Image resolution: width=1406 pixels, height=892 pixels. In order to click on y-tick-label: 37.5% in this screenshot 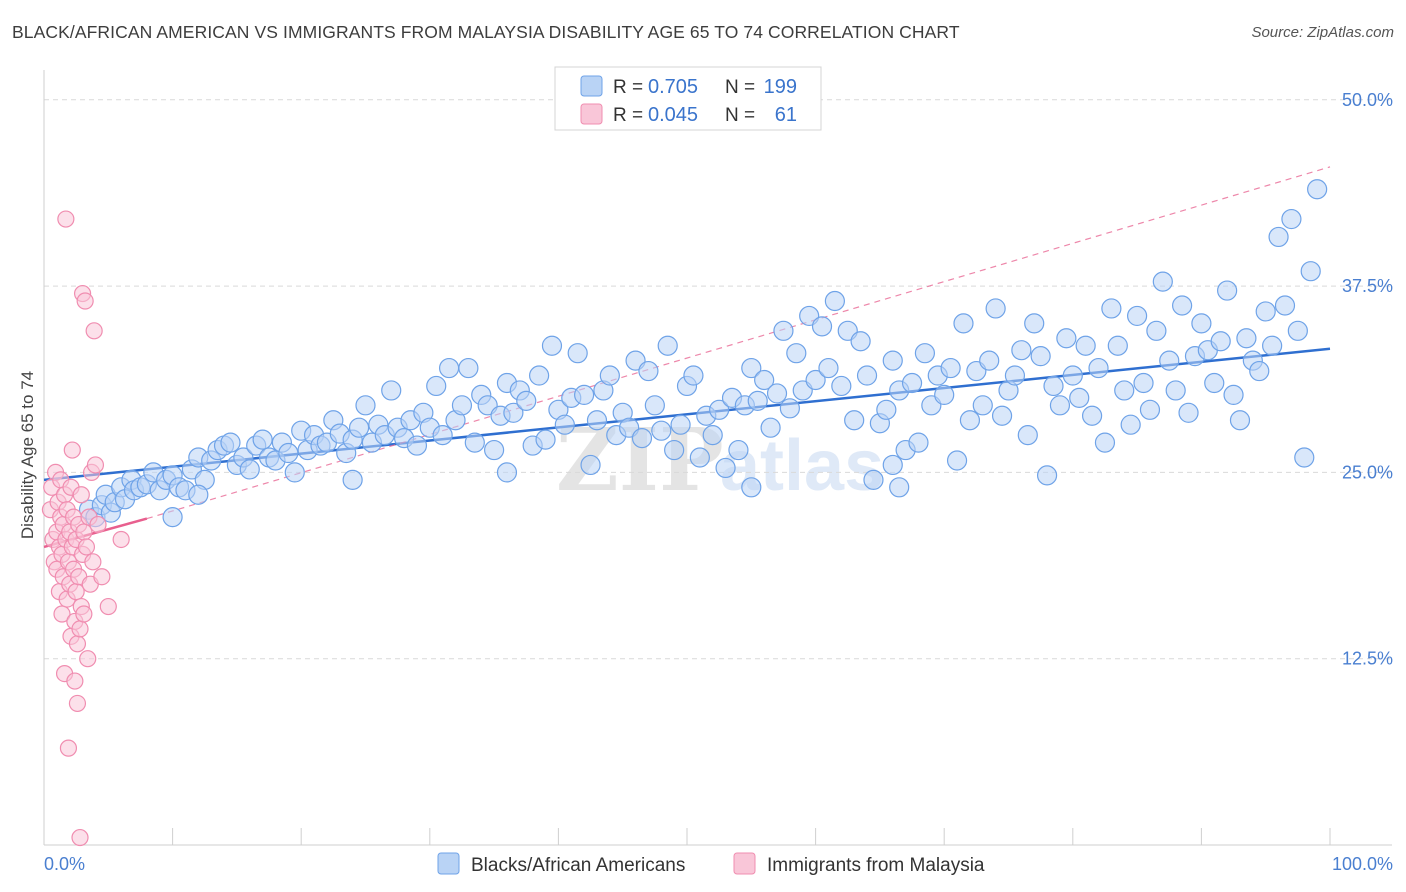, I will do `click(1367, 286)`.